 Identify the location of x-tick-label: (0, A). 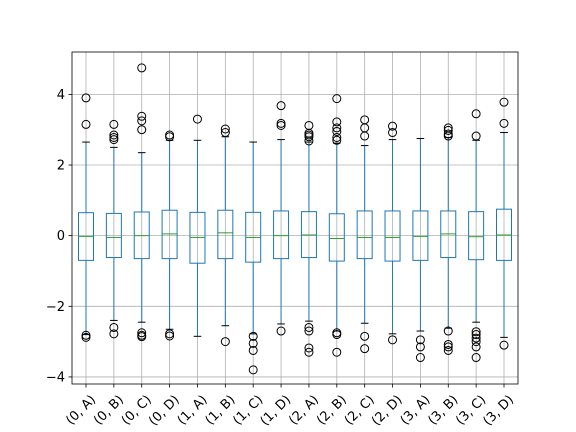
(81, 410).